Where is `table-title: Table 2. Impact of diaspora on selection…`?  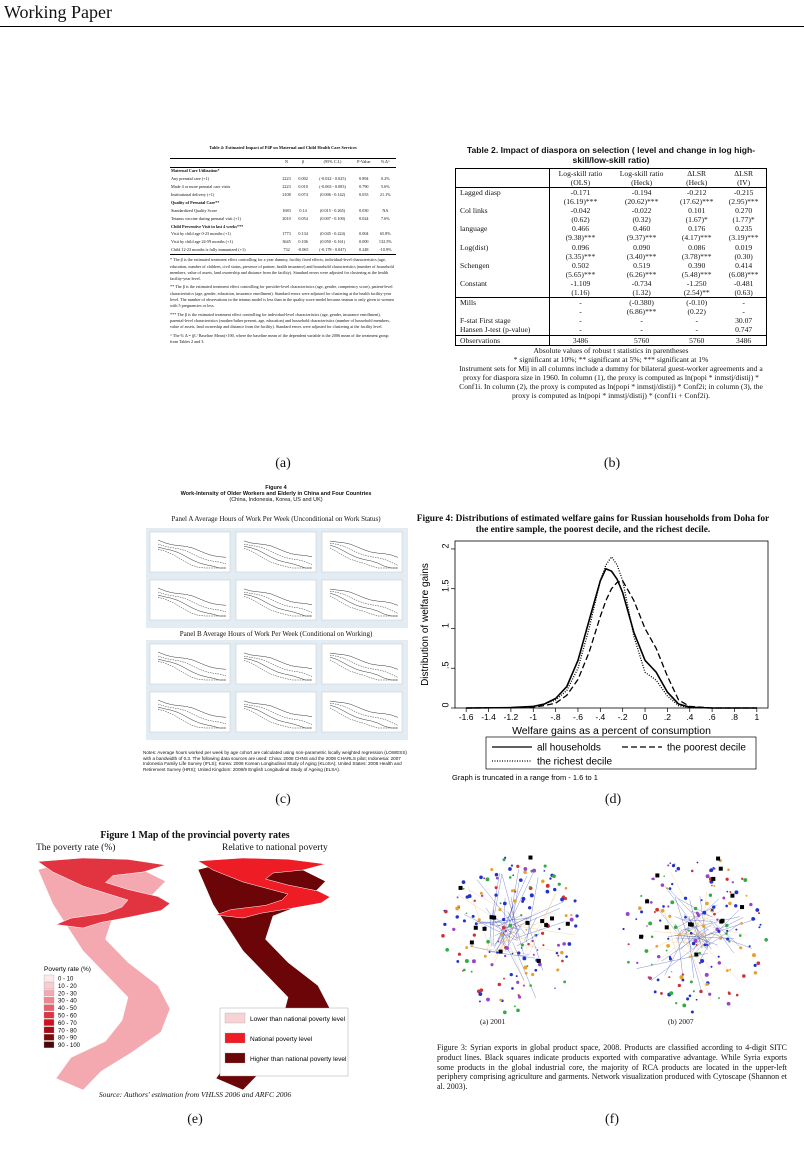 table-title: Table 2. Impact of diaspora on selection… is located at coordinates (611, 155).